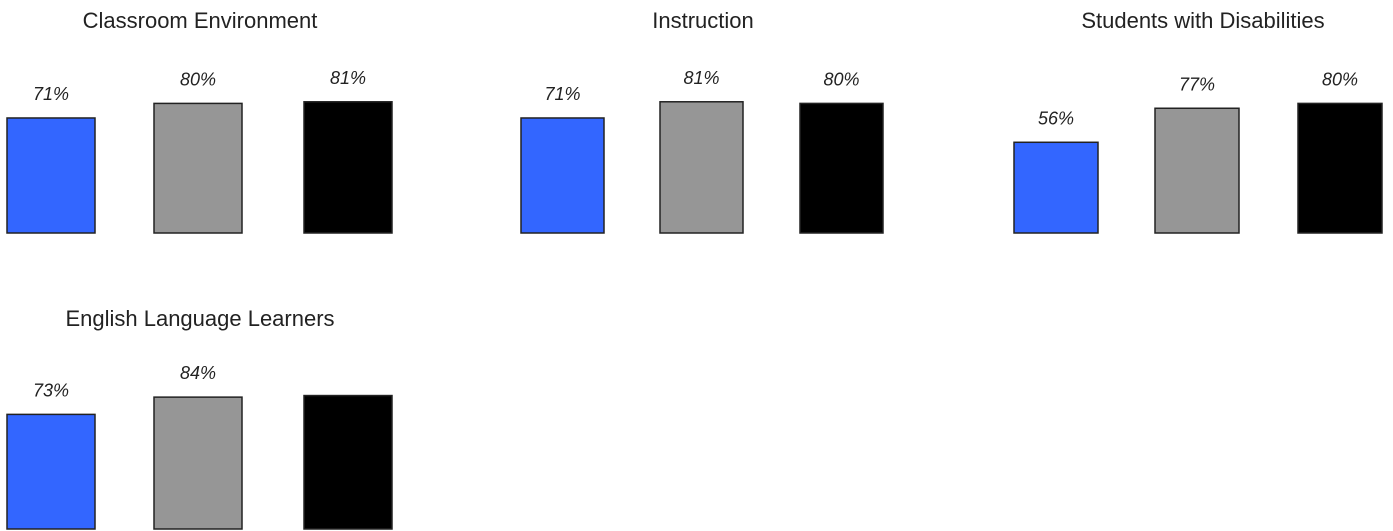 Image resolution: width=1393 pixels, height=531 pixels. Describe the element at coordinates (199, 318) in the screenshot. I see `panel-title: English Language Learners` at that location.